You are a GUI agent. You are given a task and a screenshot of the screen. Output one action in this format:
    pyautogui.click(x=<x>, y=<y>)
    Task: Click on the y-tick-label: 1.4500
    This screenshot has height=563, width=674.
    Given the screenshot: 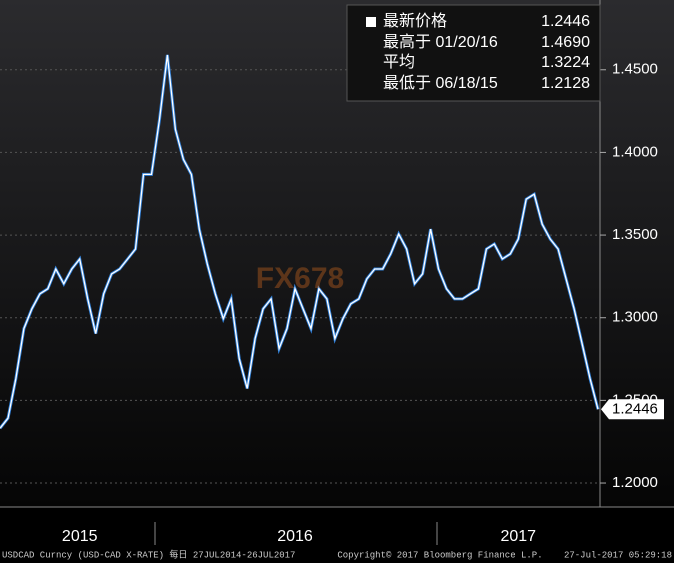 What is the action you would take?
    pyautogui.click(x=635, y=69)
    